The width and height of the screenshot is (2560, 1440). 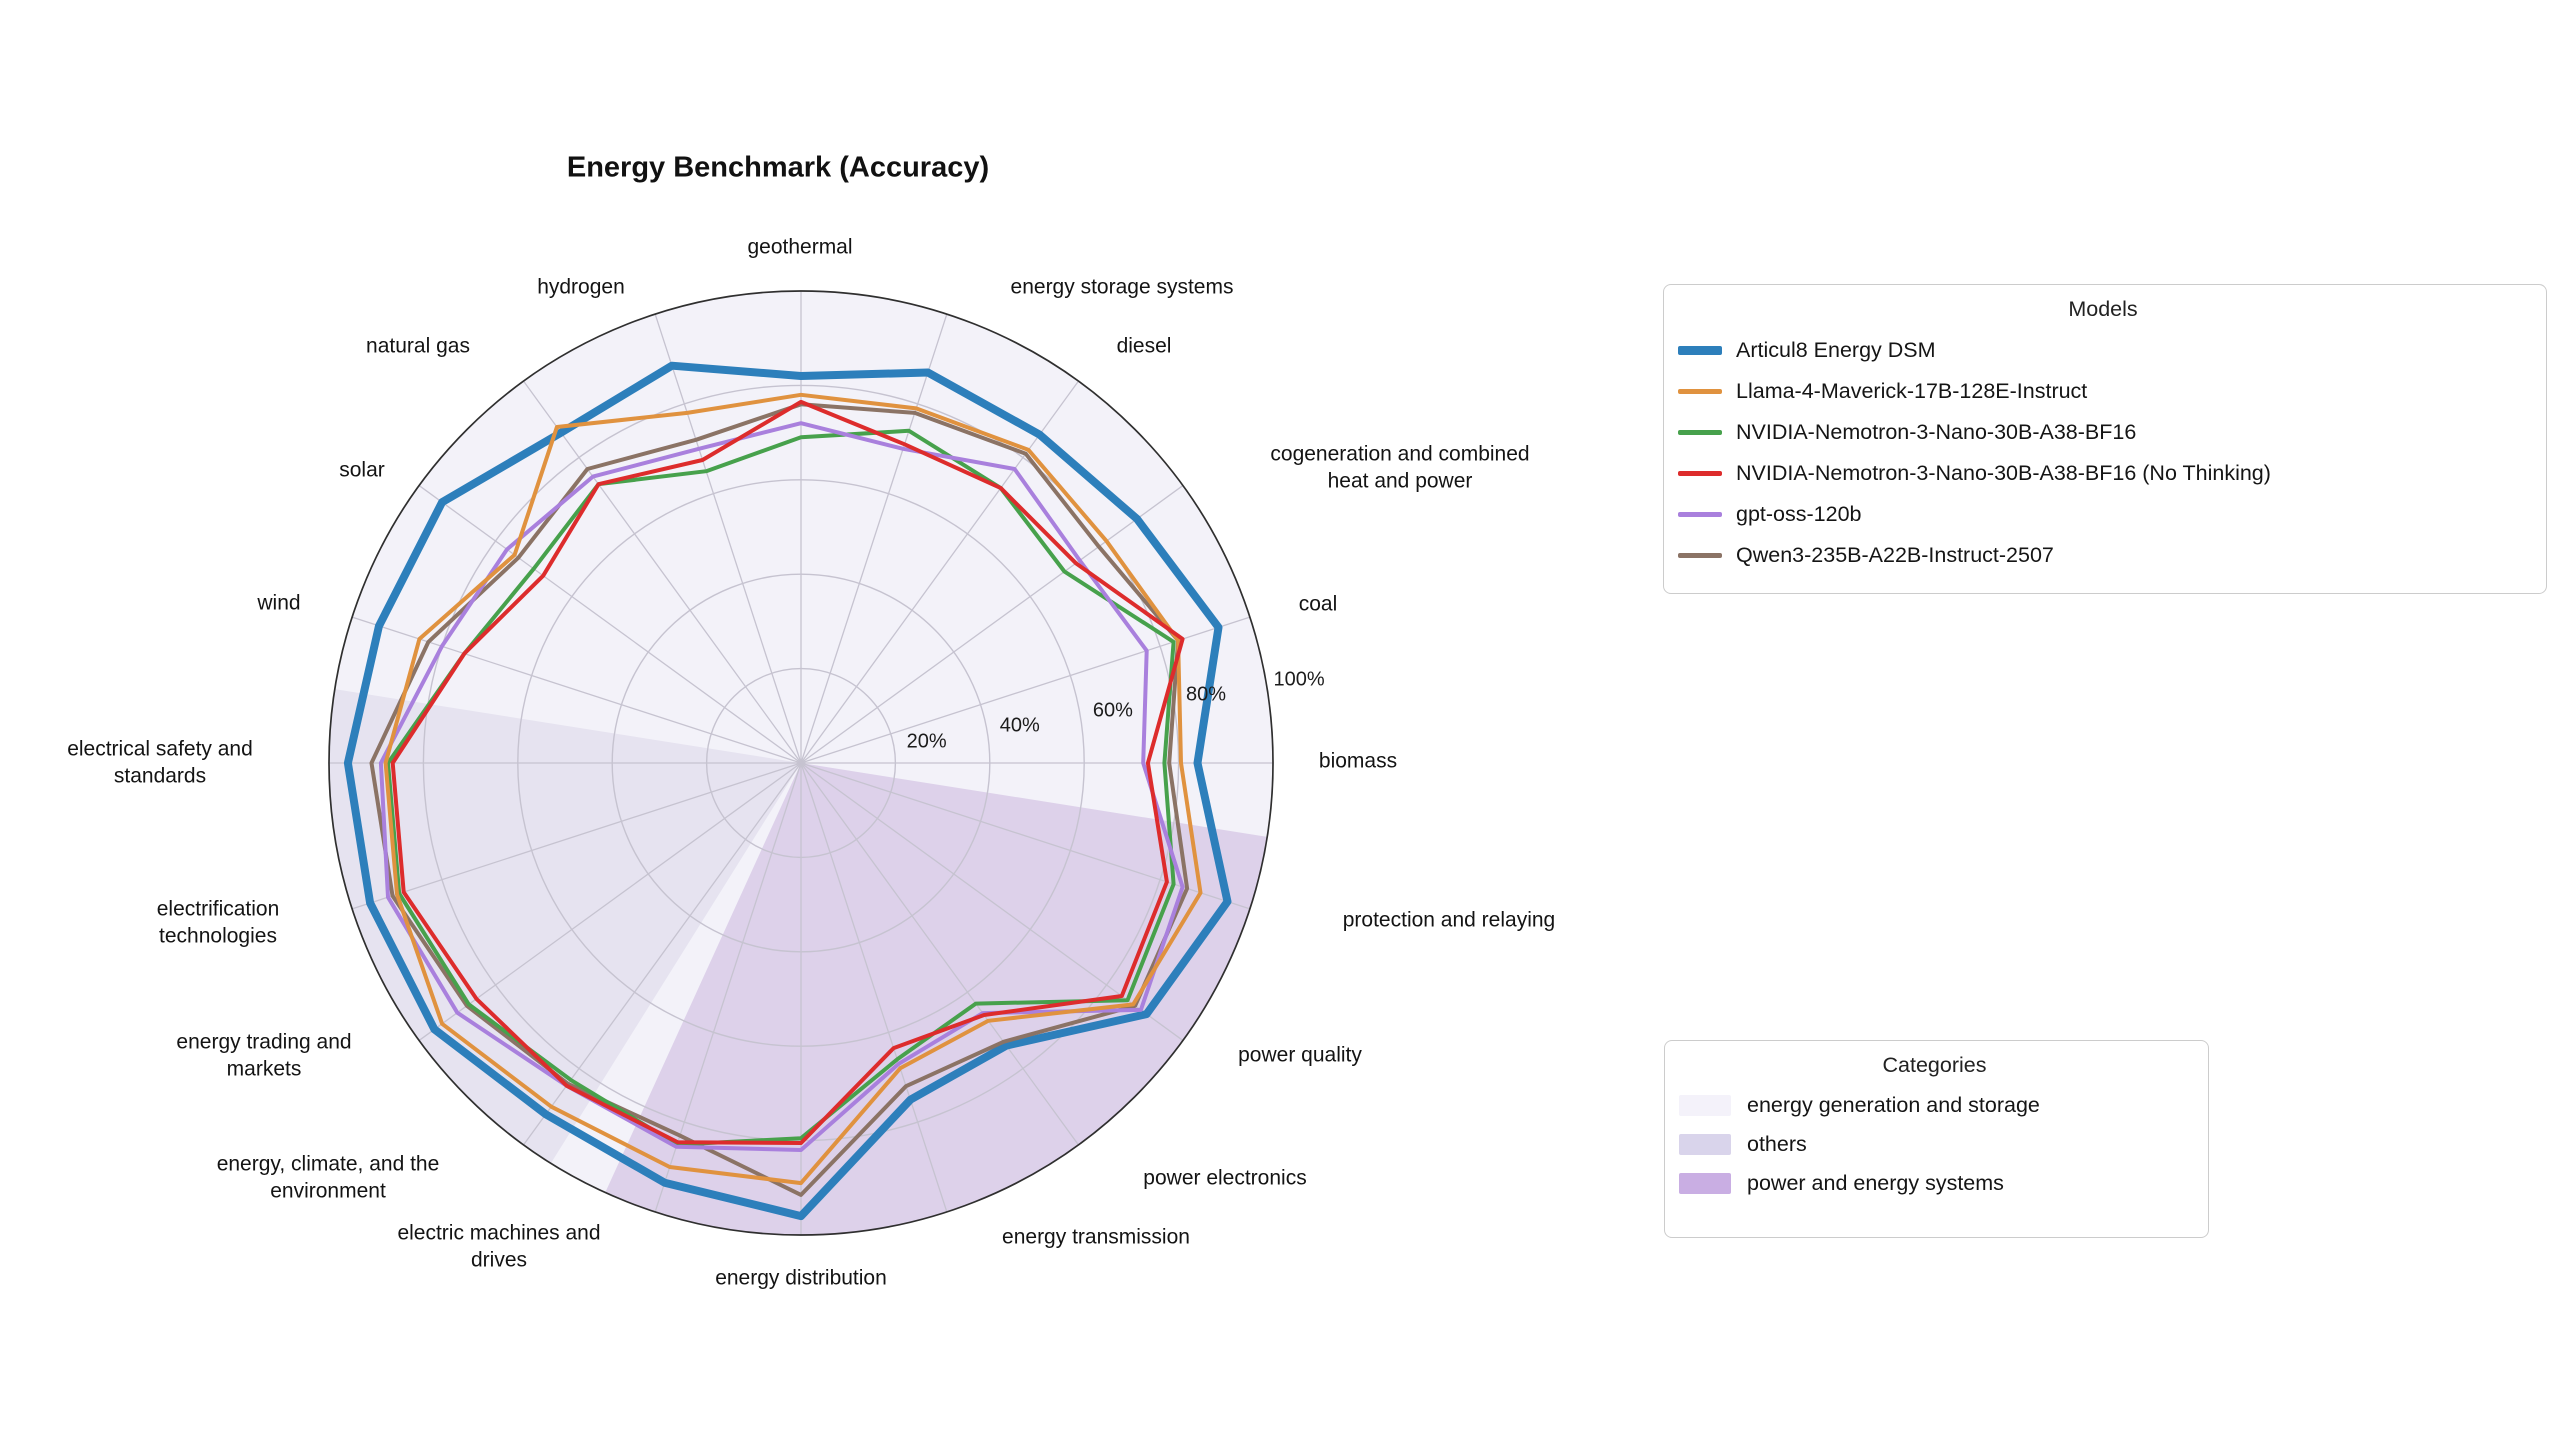 What do you see at coordinates (160, 762) in the screenshot?
I see `axis-label-electrical-safety-and-standards: electrical safety and standards` at bounding box center [160, 762].